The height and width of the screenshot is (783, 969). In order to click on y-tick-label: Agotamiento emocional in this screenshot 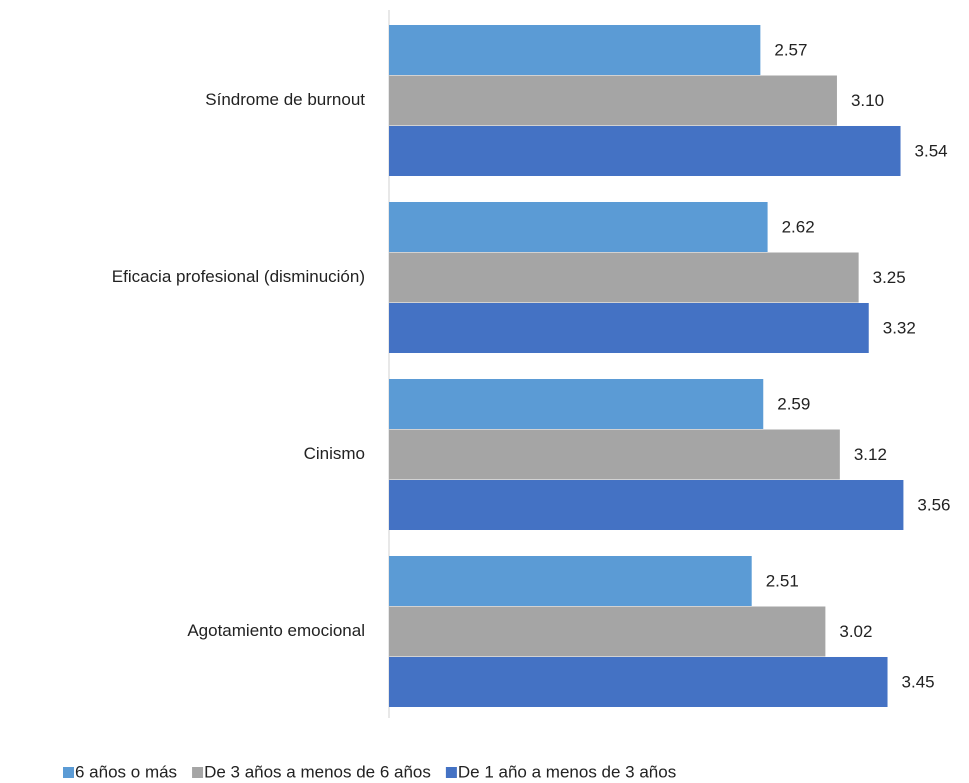, I will do `click(276, 630)`.